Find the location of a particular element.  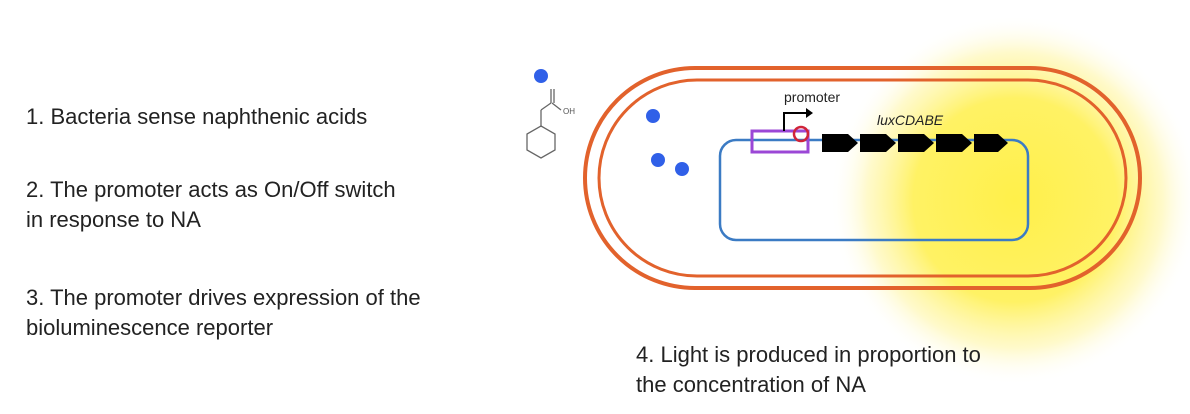

step-1-text: 1. Bacteria sense naphthenic acids is located at coordinates (197, 116).